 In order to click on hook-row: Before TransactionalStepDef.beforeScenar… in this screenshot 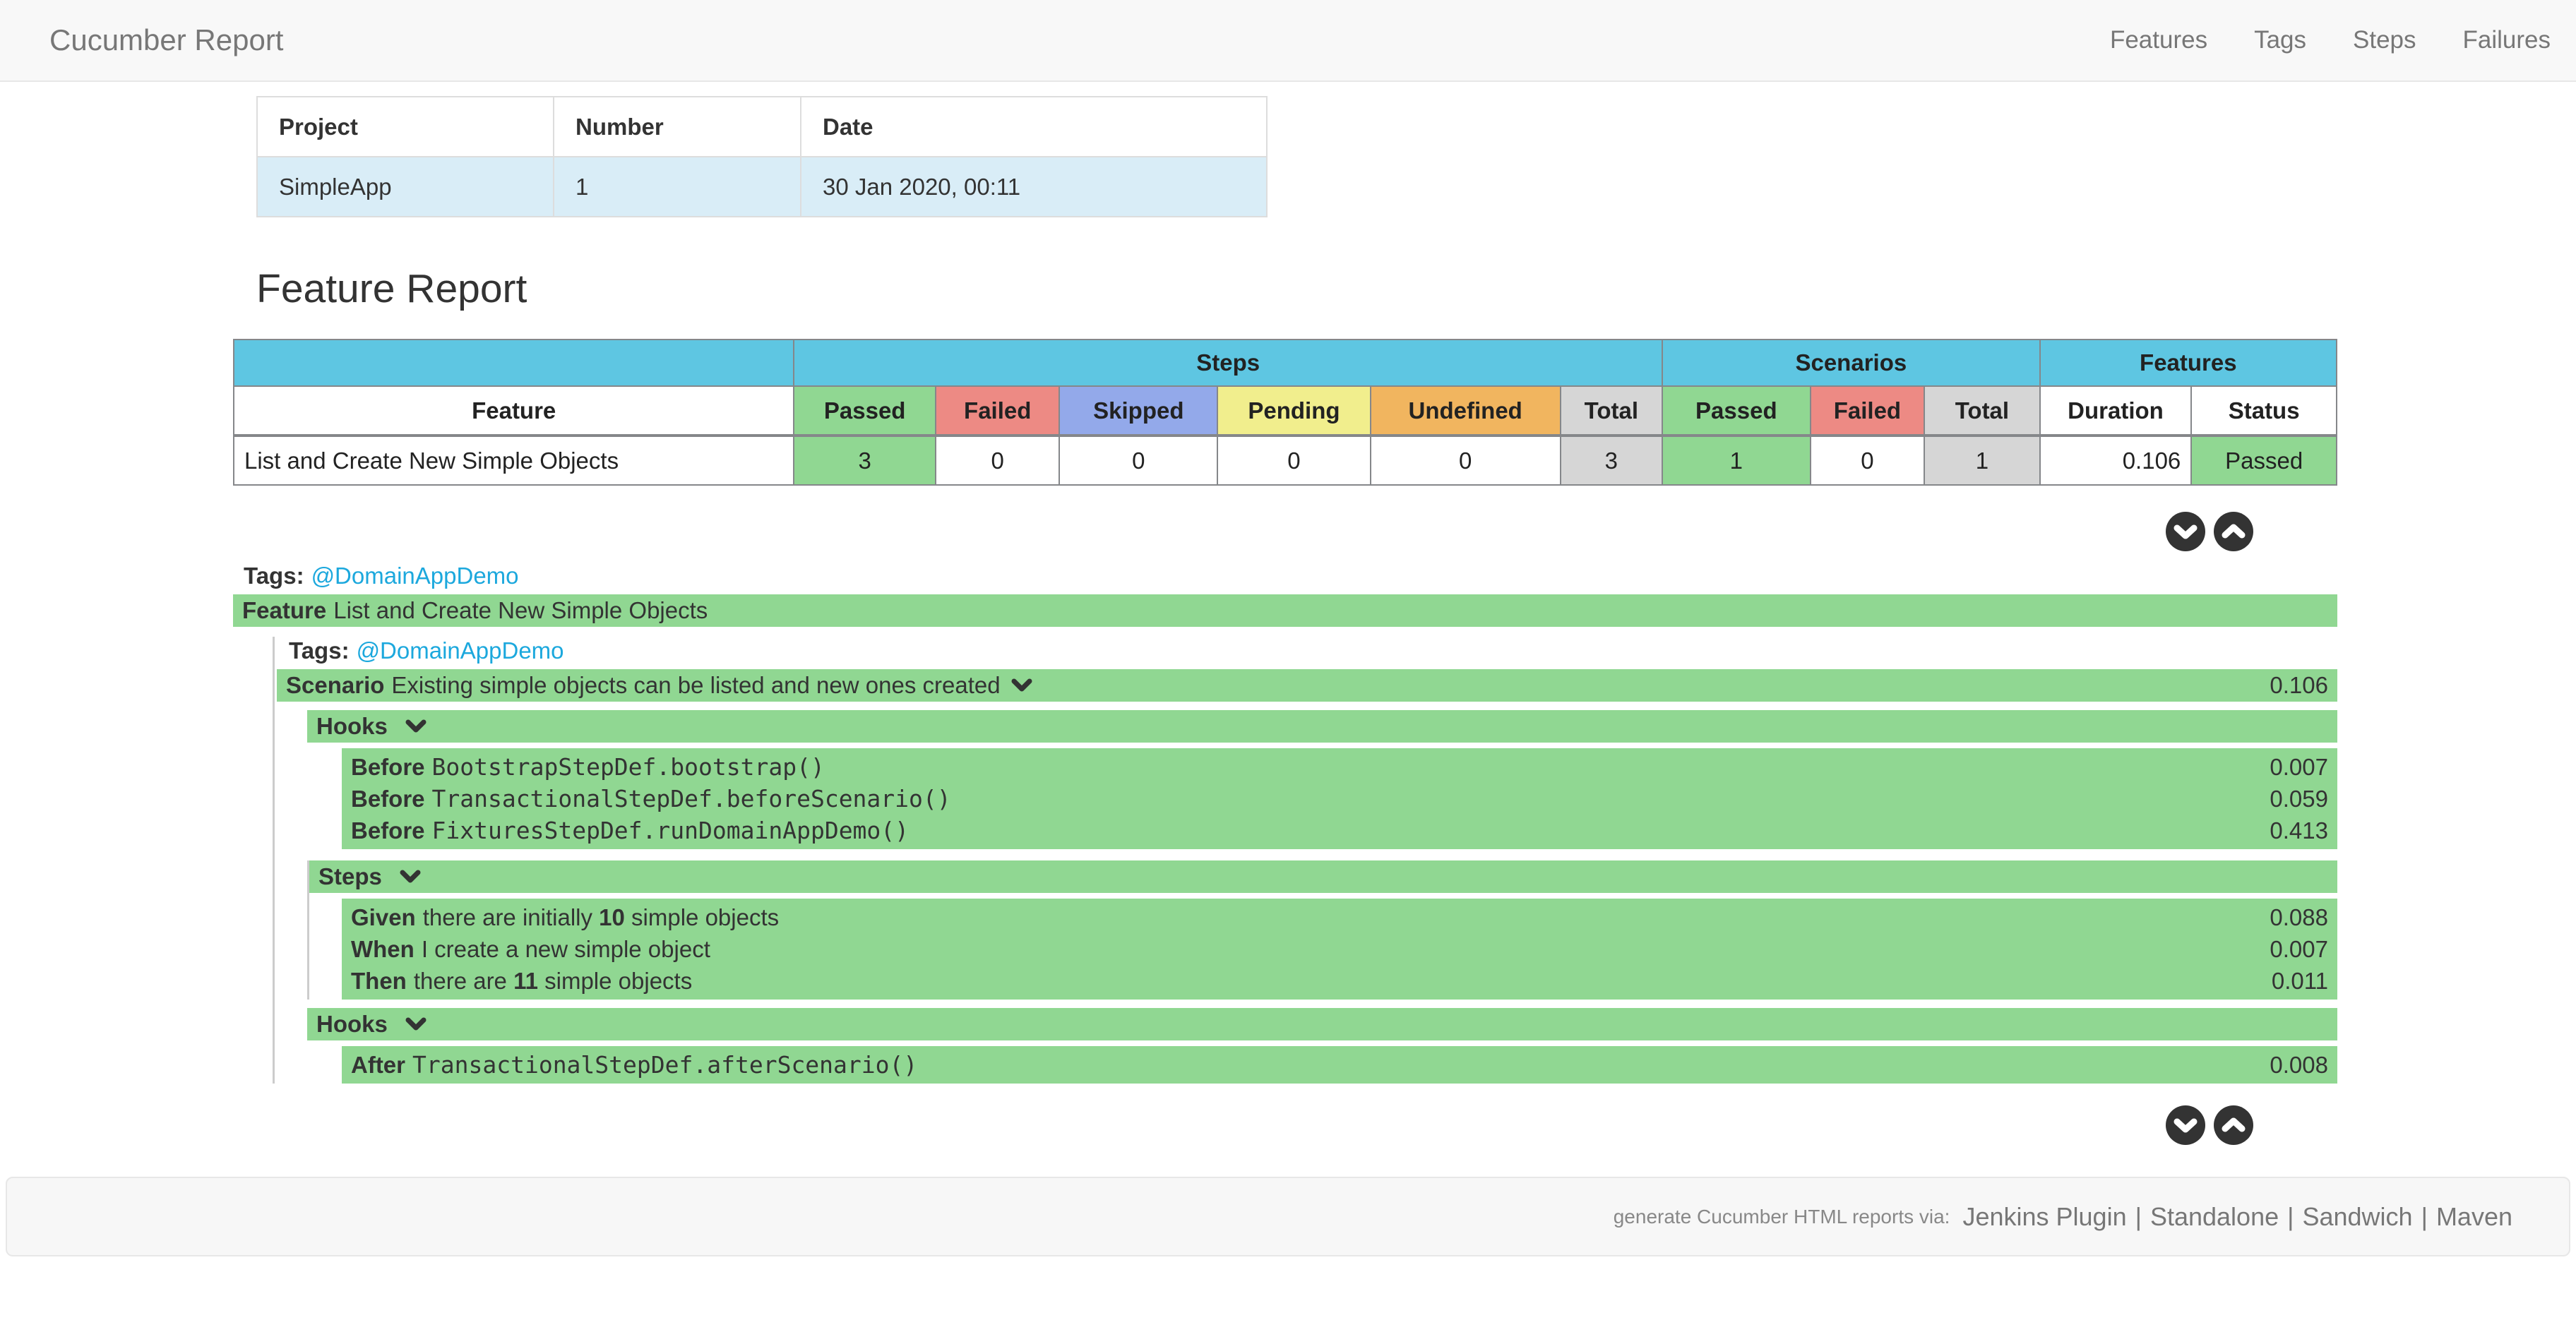, I will do `click(1339, 799)`.